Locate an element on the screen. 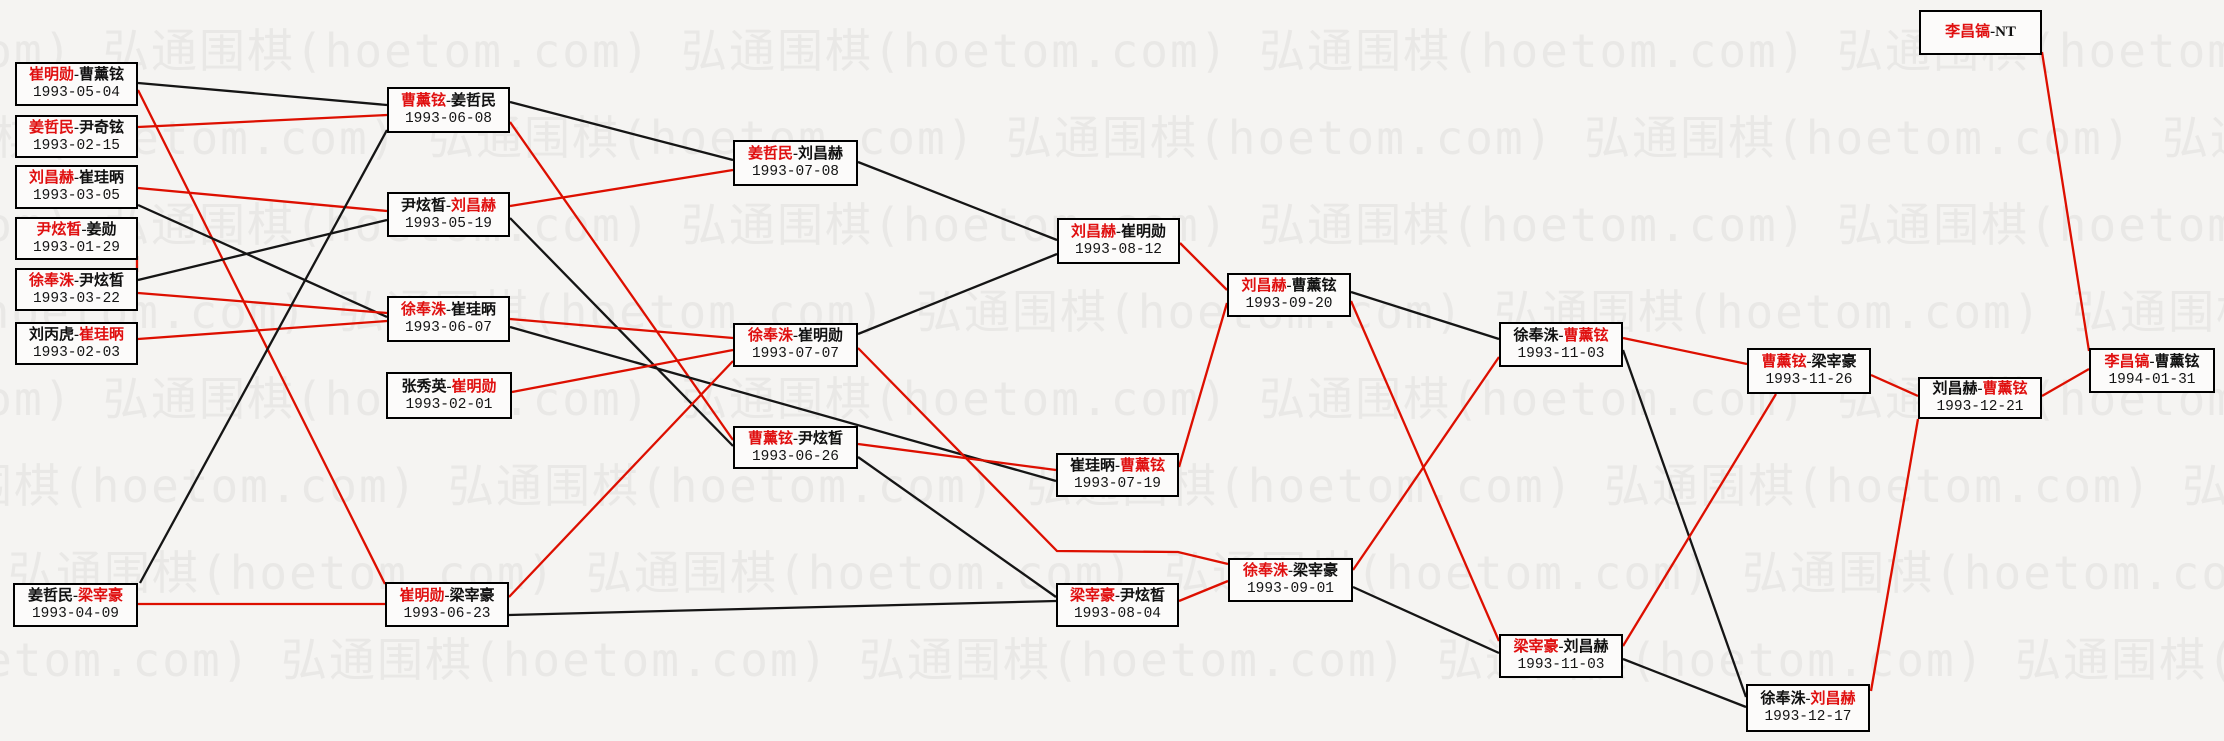 Image resolution: width=2224 pixels, height=741 pixels. match-box-D1: 刘昌赫-崔明勋 1993-08-12 is located at coordinates (1118, 241).